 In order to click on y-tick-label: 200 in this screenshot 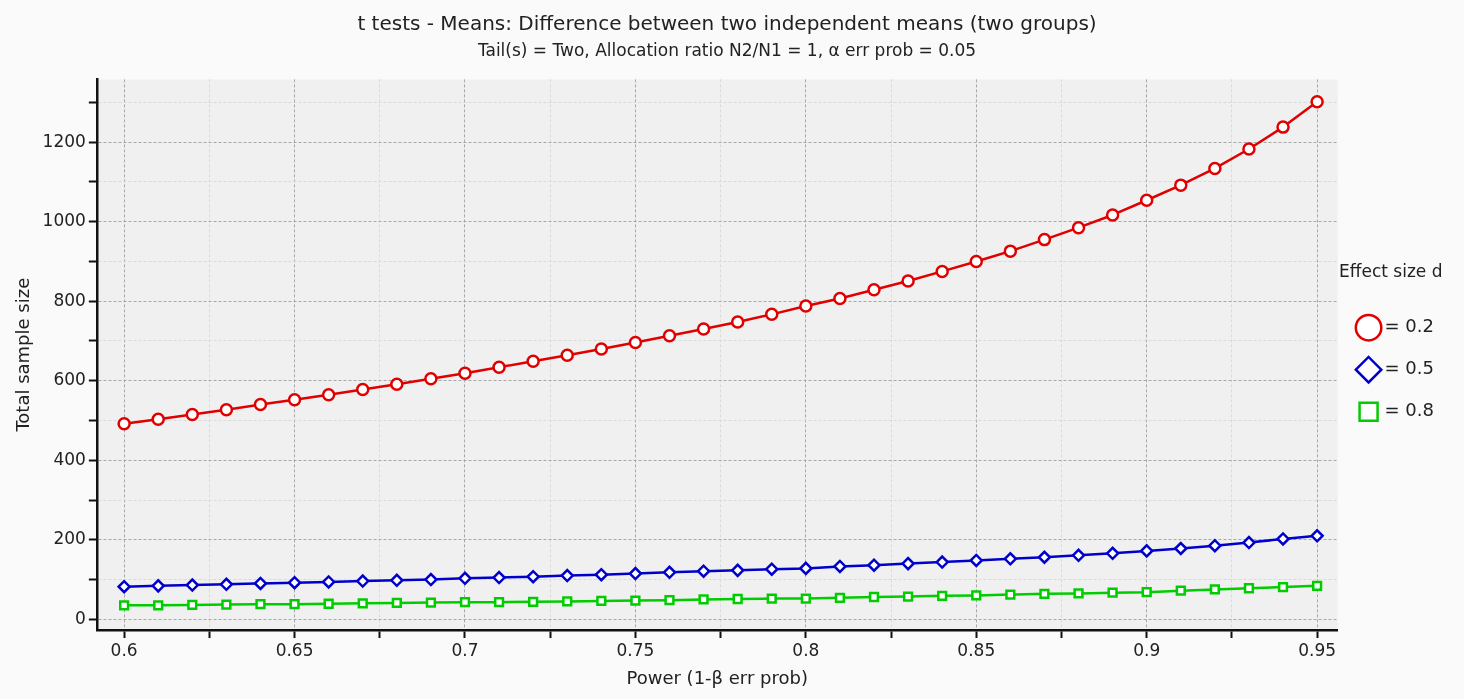, I will do `click(69, 538)`.